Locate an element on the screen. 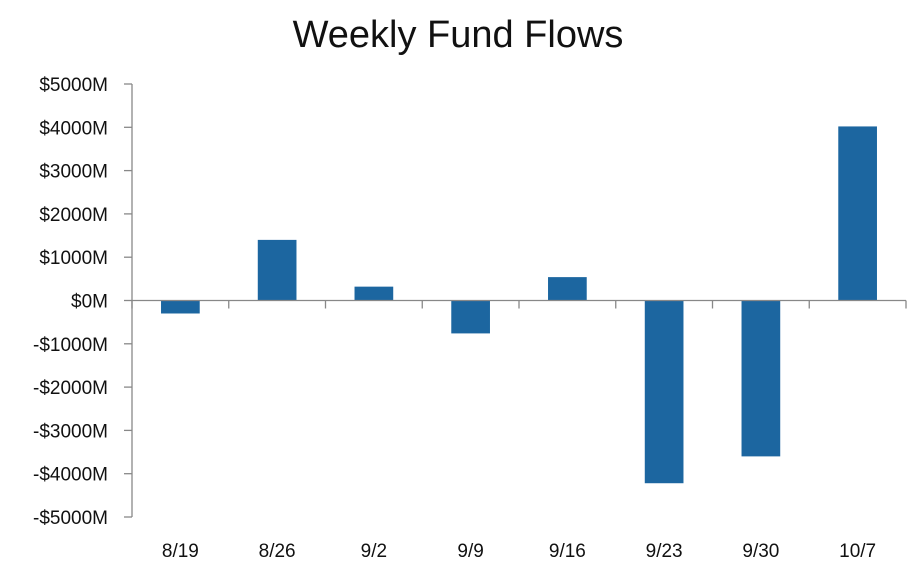  x-tick-label: 9/30 is located at coordinates (760, 551).